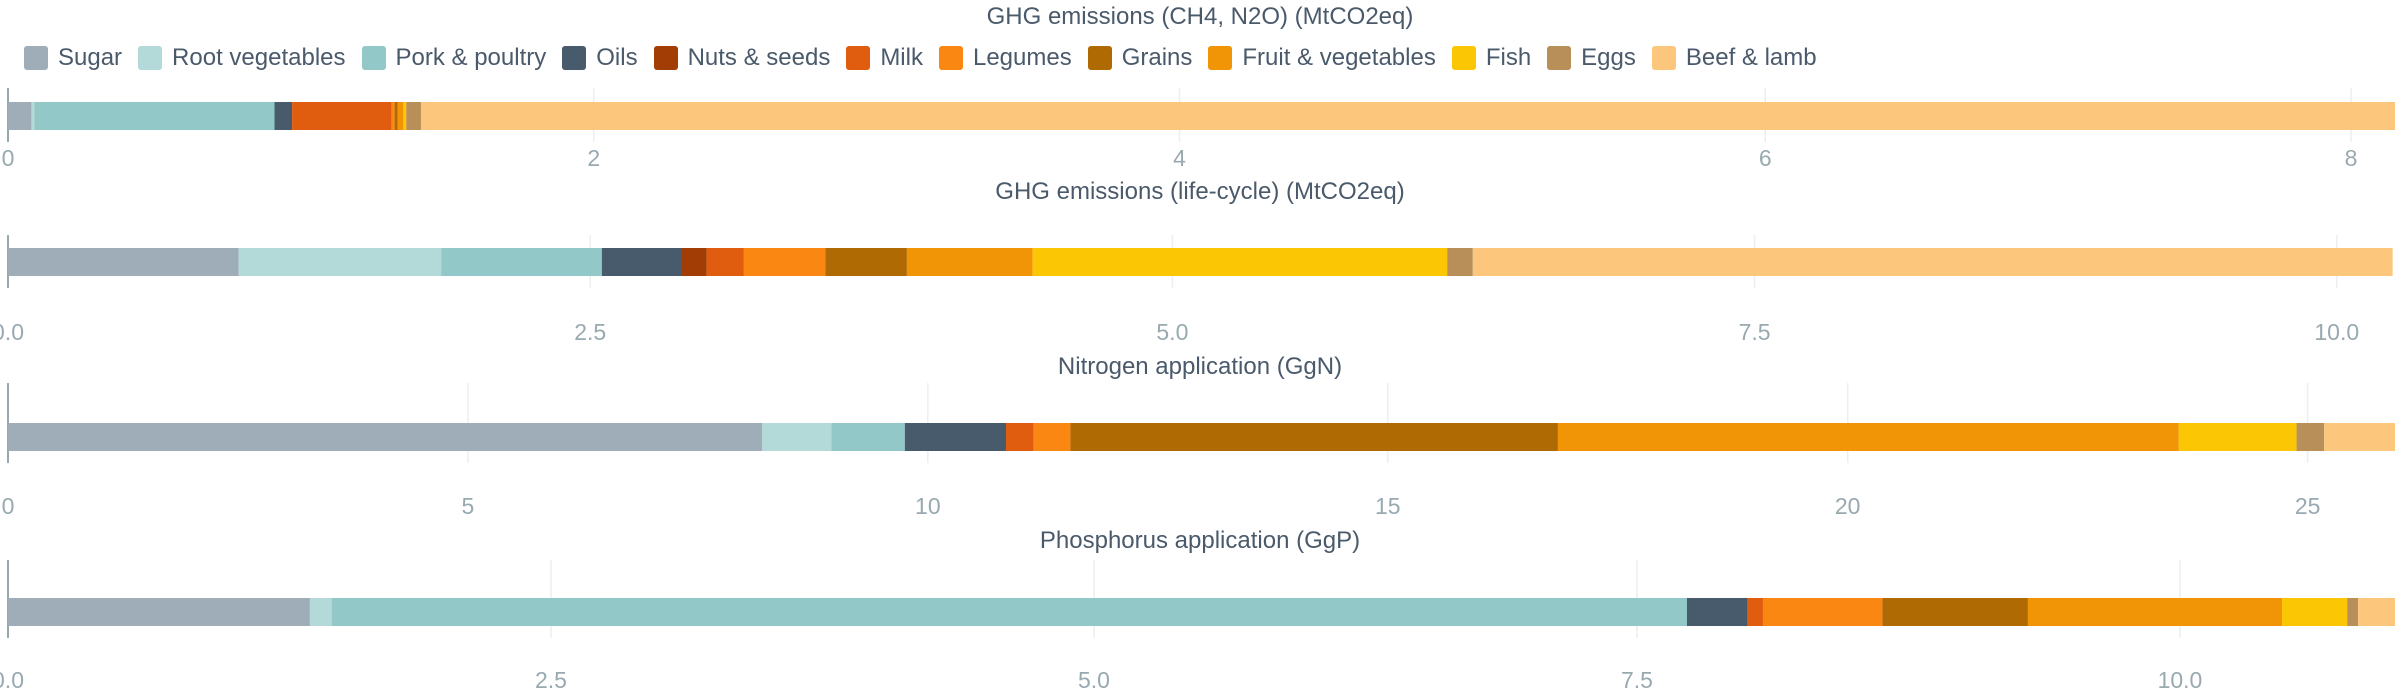  Describe the element at coordinates (471, 57) in the screenshot. I see `legend-label: Pork & poultry` at that location.